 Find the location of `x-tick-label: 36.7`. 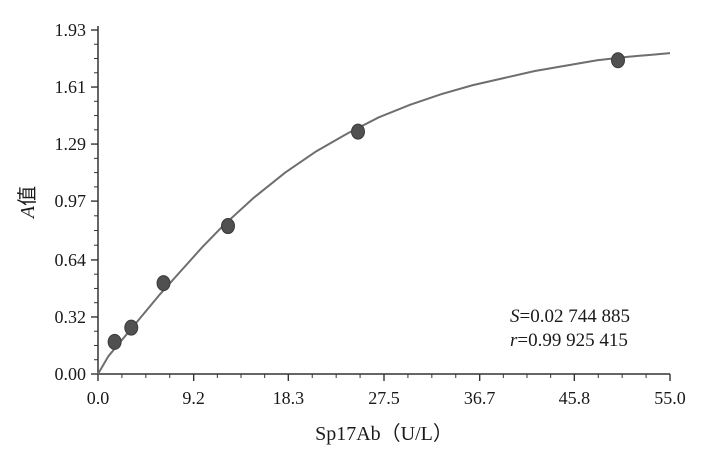

x-tick-label: 36.7 is located at coordinates (480, 398).